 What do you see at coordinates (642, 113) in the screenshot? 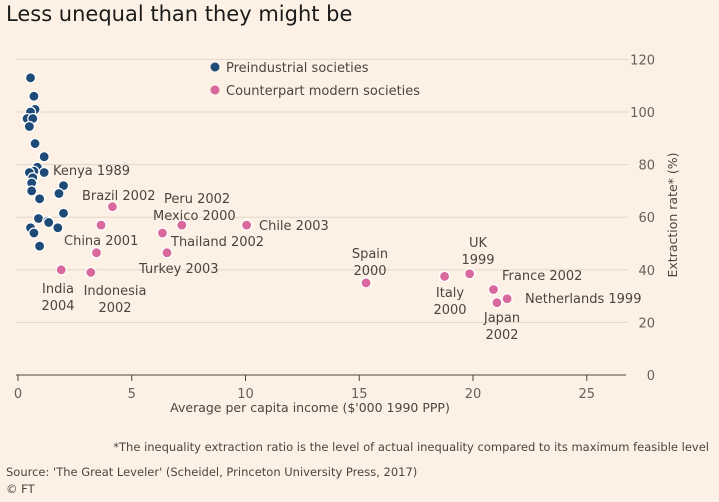
I see `y-tick-label: 100` at bounding box center [642, 113].